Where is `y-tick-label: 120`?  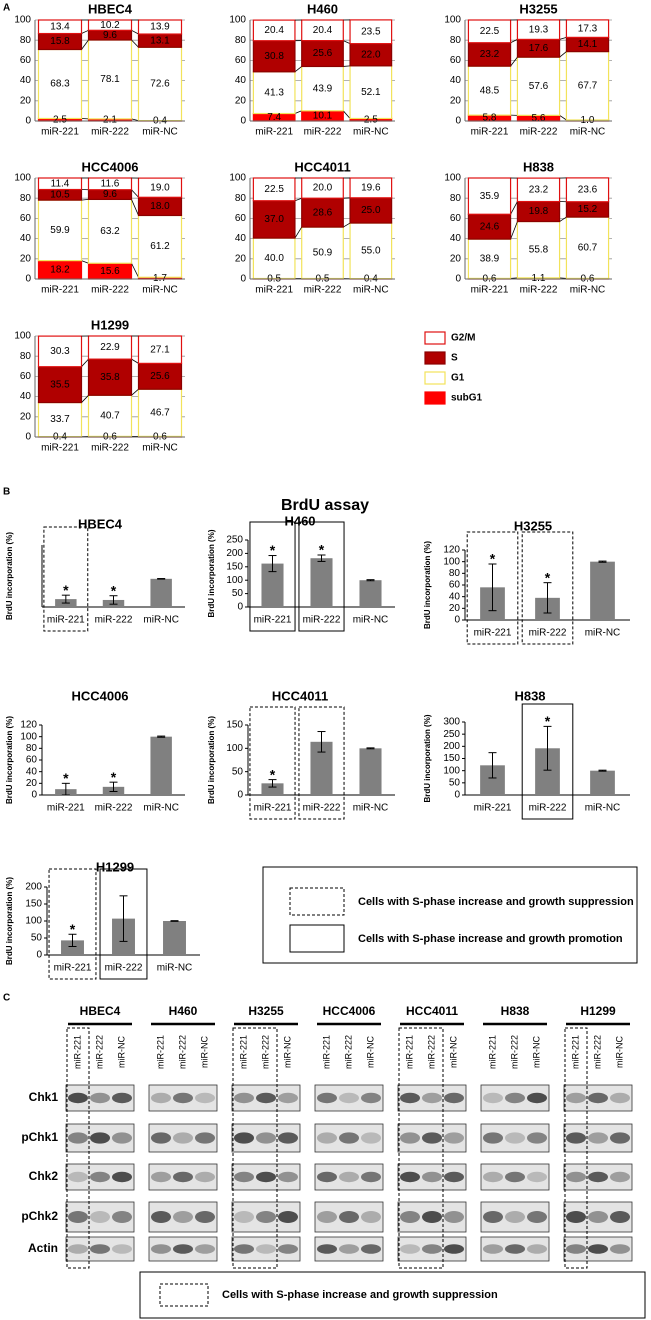
y-tick-label: 120 is located at coordinates (28, 725).